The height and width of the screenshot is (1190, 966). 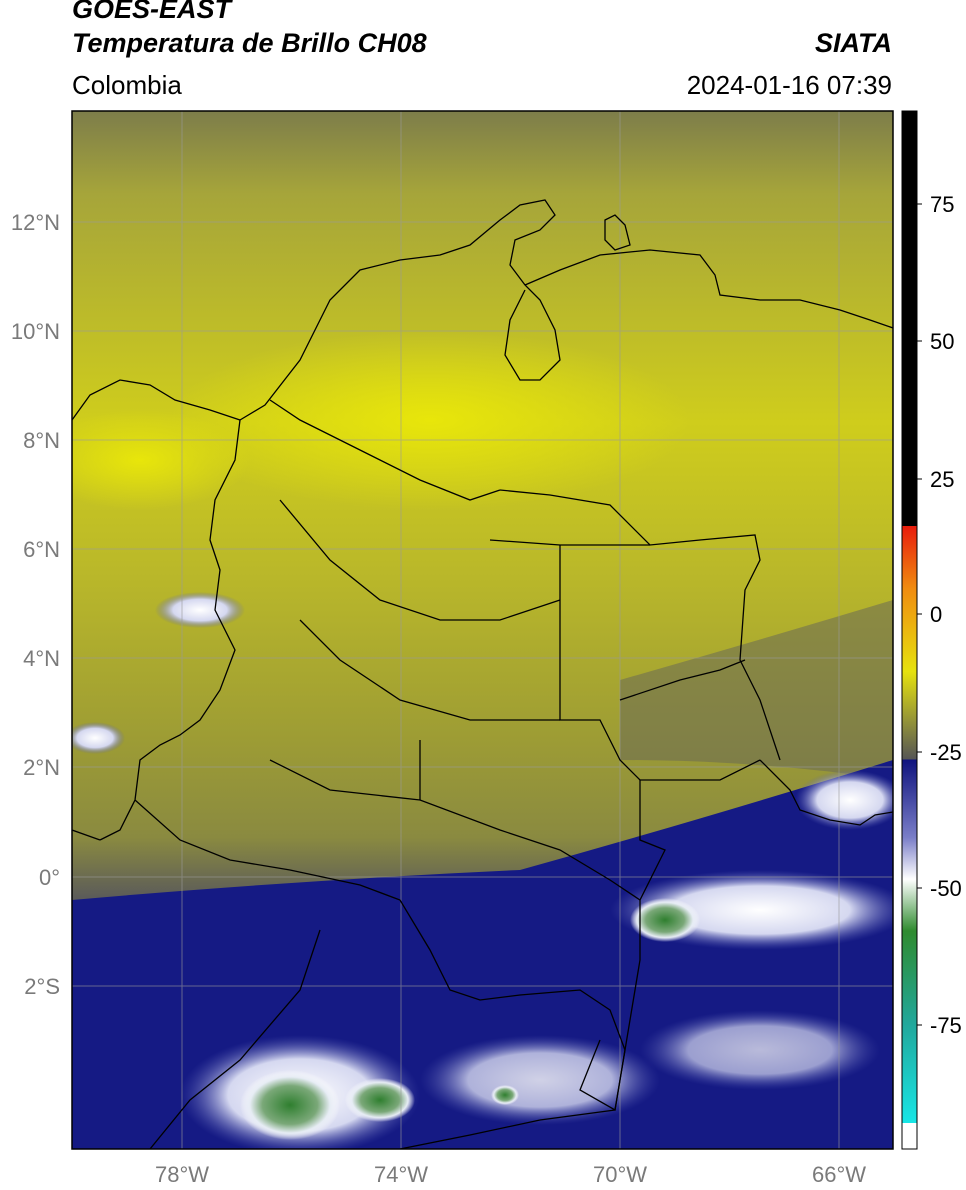 What do you see at coordinates (853, 43) in the screenshot?
I see `brand-label: SIATA` at bounding box center [853, 43].